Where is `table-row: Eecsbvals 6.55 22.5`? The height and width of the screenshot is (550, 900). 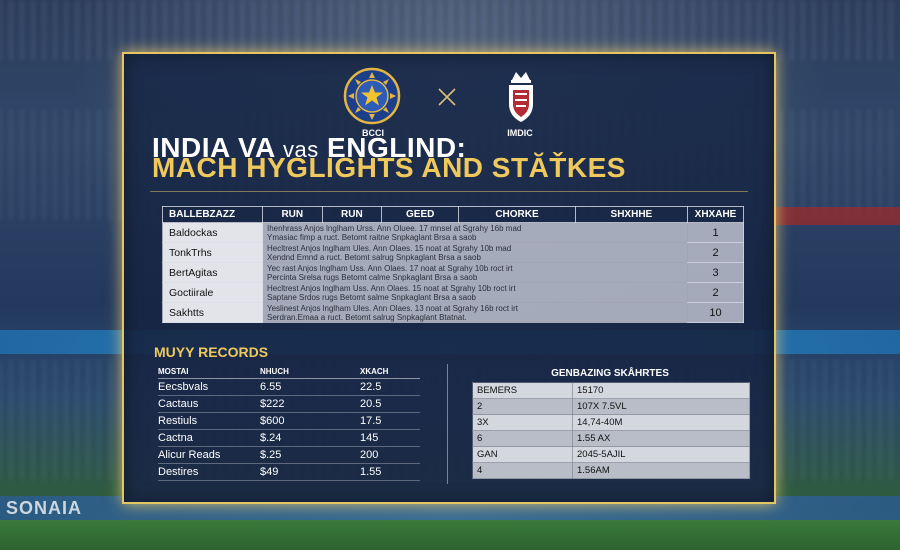
table-row: Eecsbvals 6.55 22.5 is located at coordinates (289, 387).